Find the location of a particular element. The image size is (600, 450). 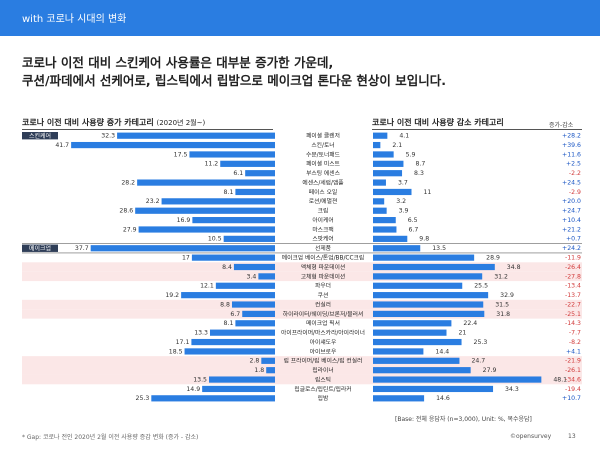

gap-value: +0.7 is located at coordinates (573, 239).